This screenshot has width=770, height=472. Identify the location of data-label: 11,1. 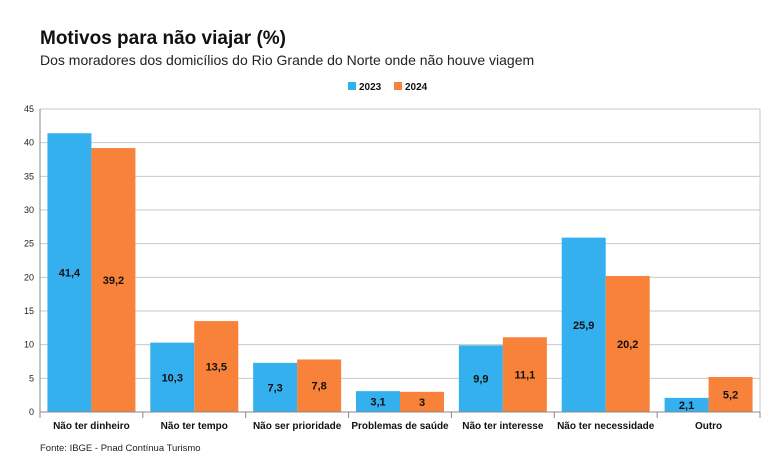
(524, 376).